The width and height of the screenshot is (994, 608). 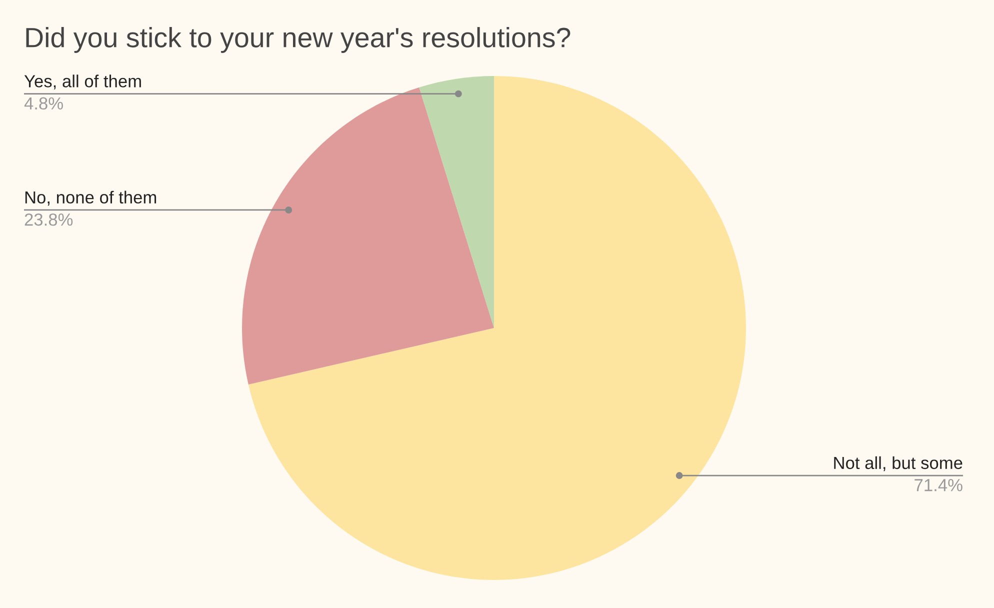 I want to click on data-label: 4.8%, so click(x=43, y=103).